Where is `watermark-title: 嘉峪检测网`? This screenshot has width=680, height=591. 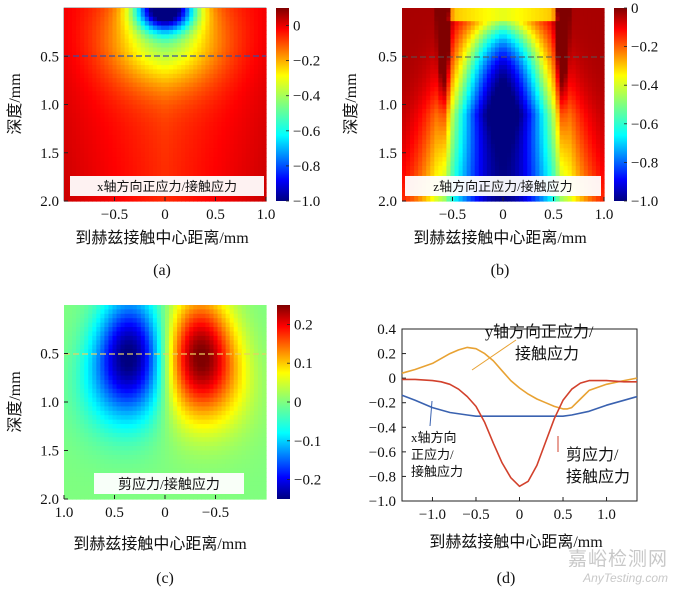 watermark-title: 嘉峪检测网 is located at coordinates (617, 559).